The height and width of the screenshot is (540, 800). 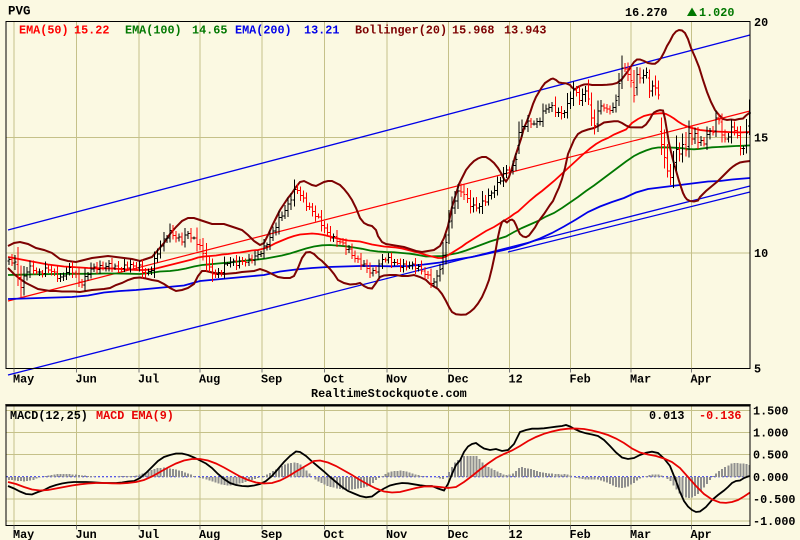 What do you see at coordinates (774, 522) in the screenshot?
I see `svg-text: -1.000` at bounding box center [774, 522].